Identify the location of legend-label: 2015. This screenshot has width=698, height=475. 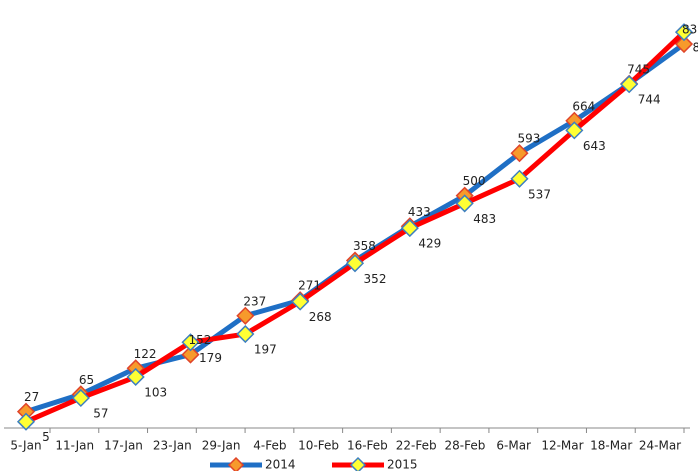
(402, 465).